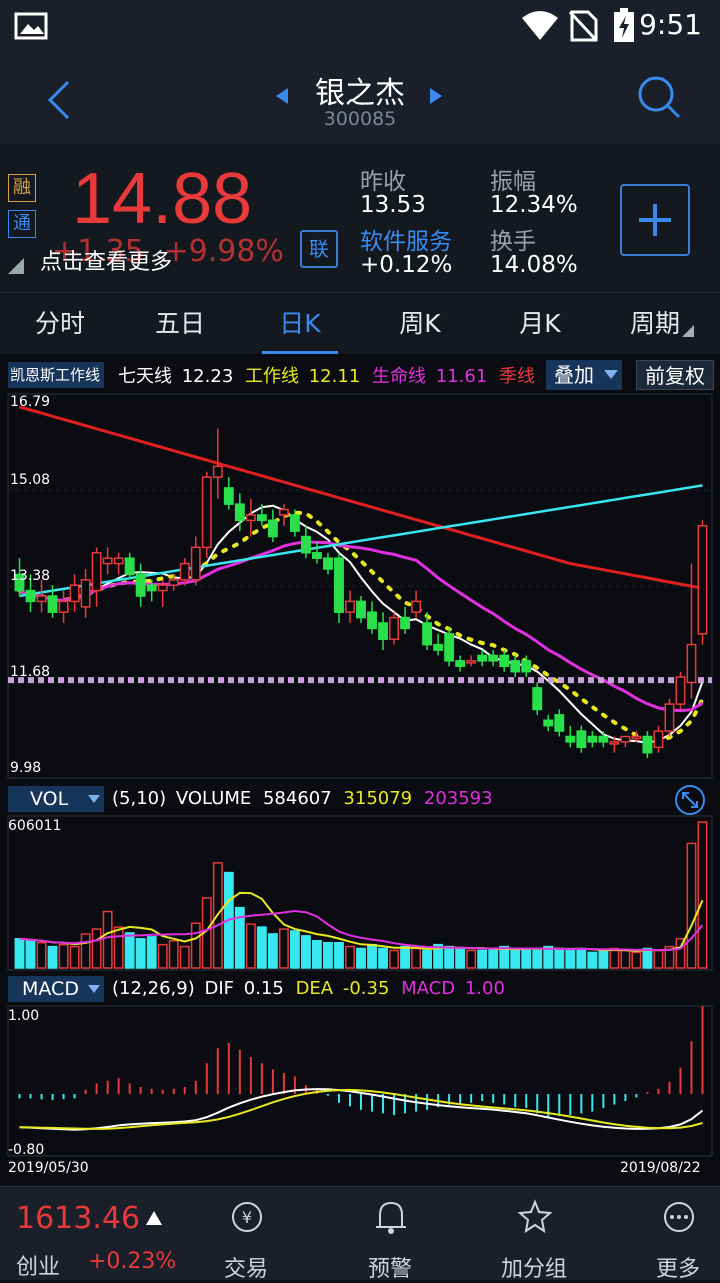 This screenshot has height=1283, width=720. What do you see at coordinates (659, 97) in the screenshot?
I see `search-icon` at bounding box center [659, 97].